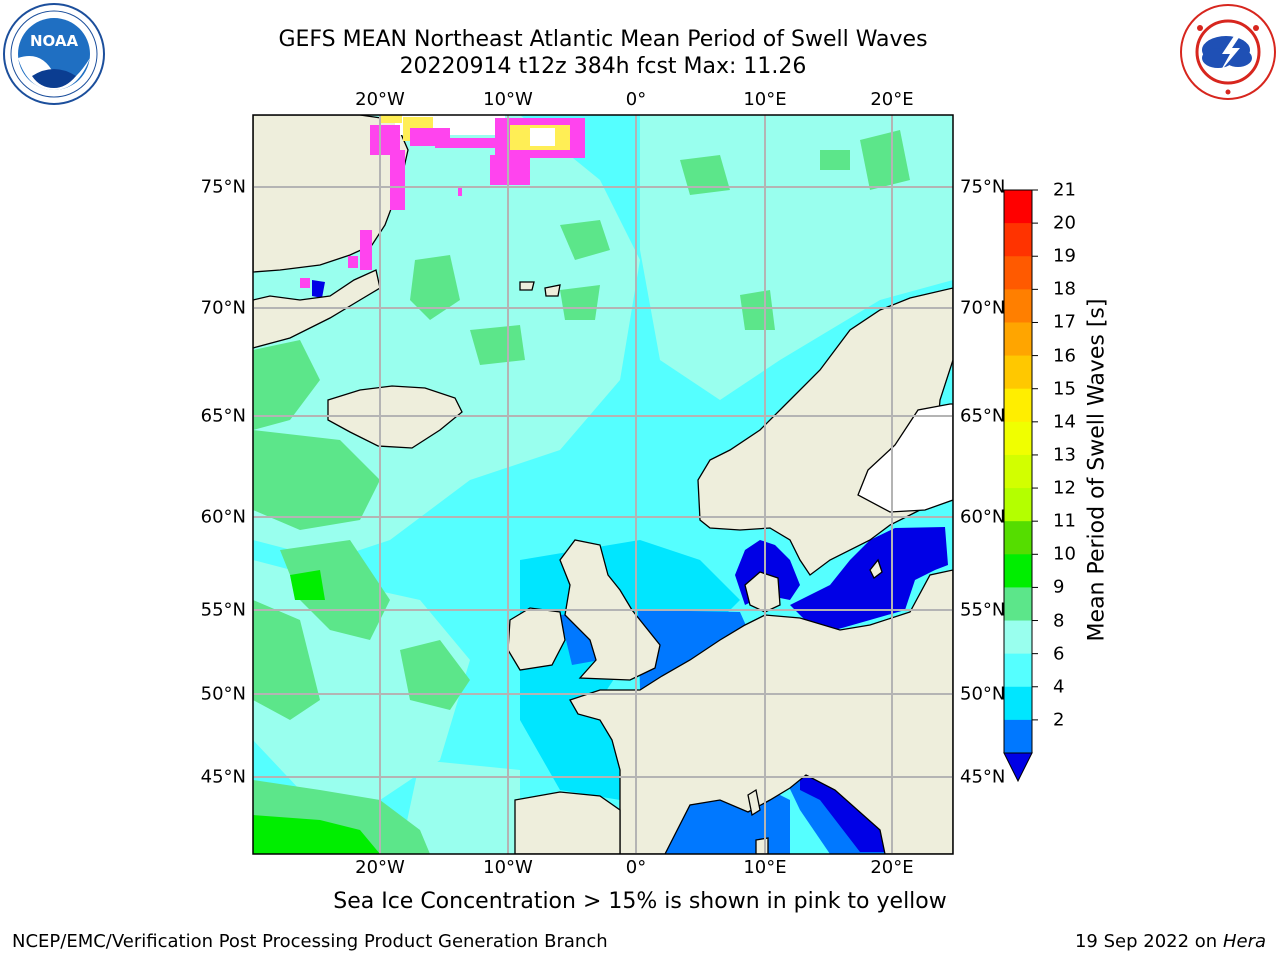 Image resolution: width=1280 pixels, height=960 pixels. I want to click on lat-label-right: 60°N, so click(983, 517).